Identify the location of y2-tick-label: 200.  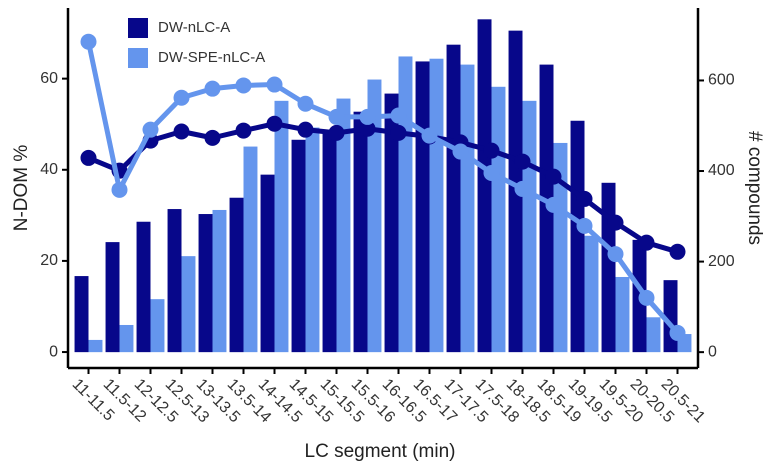
(721, 261).